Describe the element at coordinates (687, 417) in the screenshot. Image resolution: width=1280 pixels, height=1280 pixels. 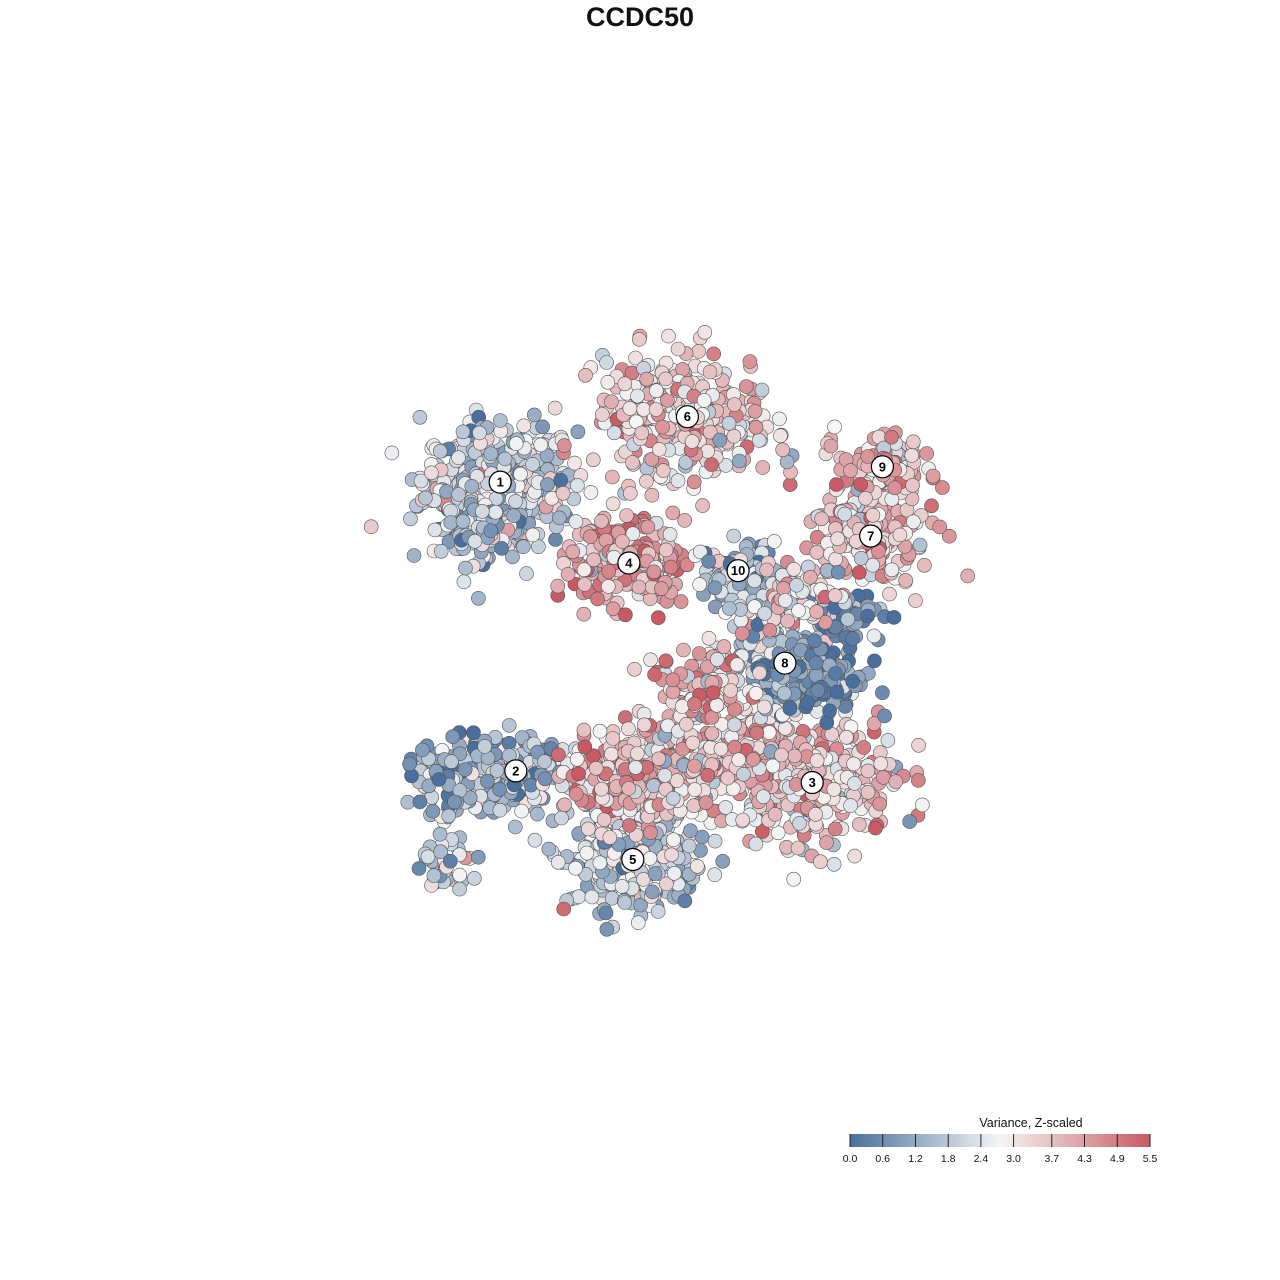
I see `cluster-label: 6` at that location.